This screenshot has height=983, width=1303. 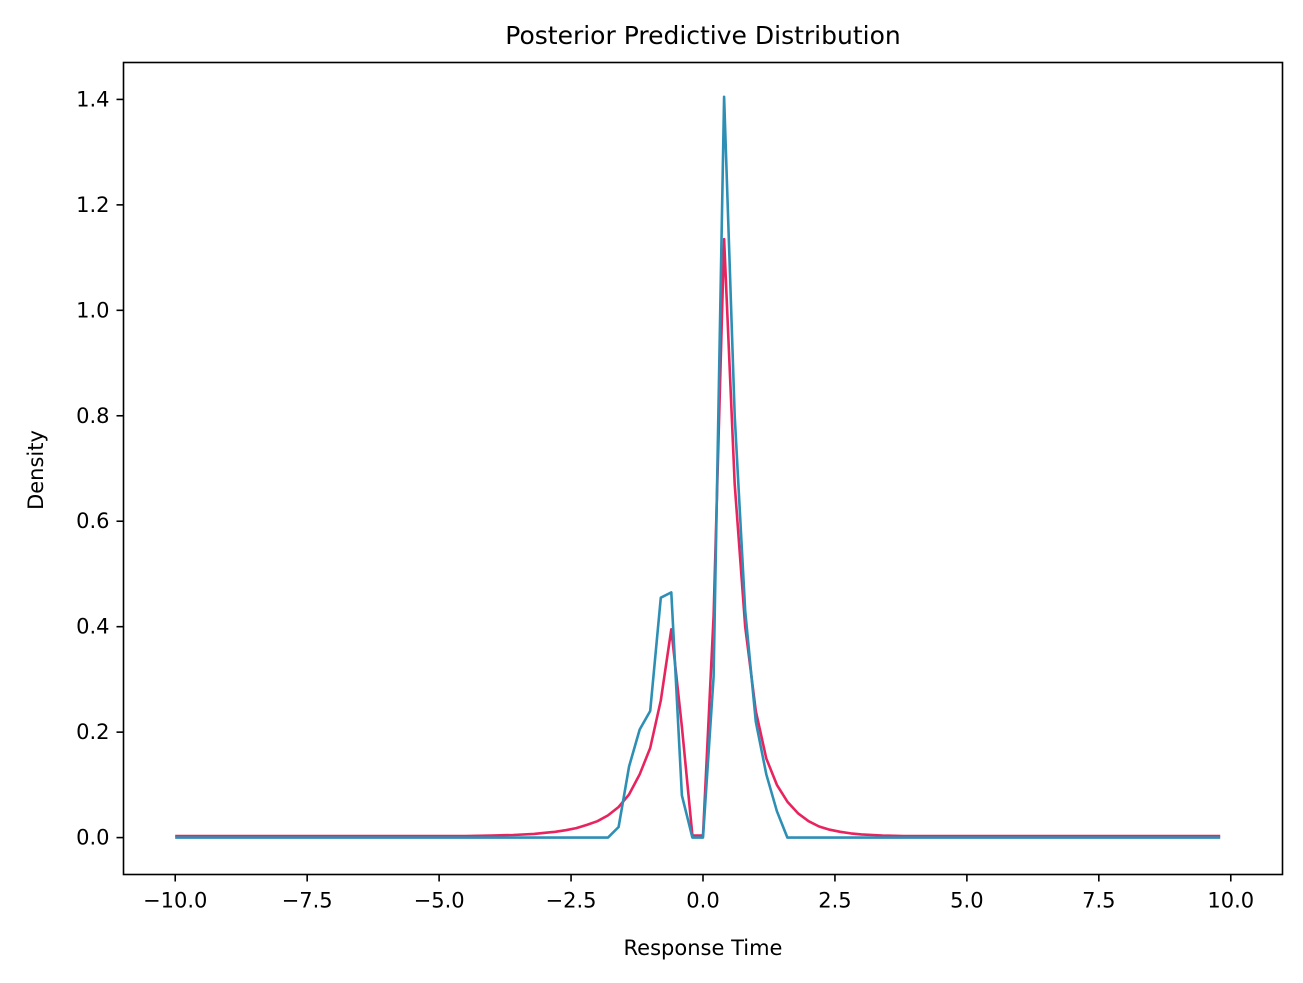 I want to click on x-tick-label: 5.0, so click(x=966, y=901).